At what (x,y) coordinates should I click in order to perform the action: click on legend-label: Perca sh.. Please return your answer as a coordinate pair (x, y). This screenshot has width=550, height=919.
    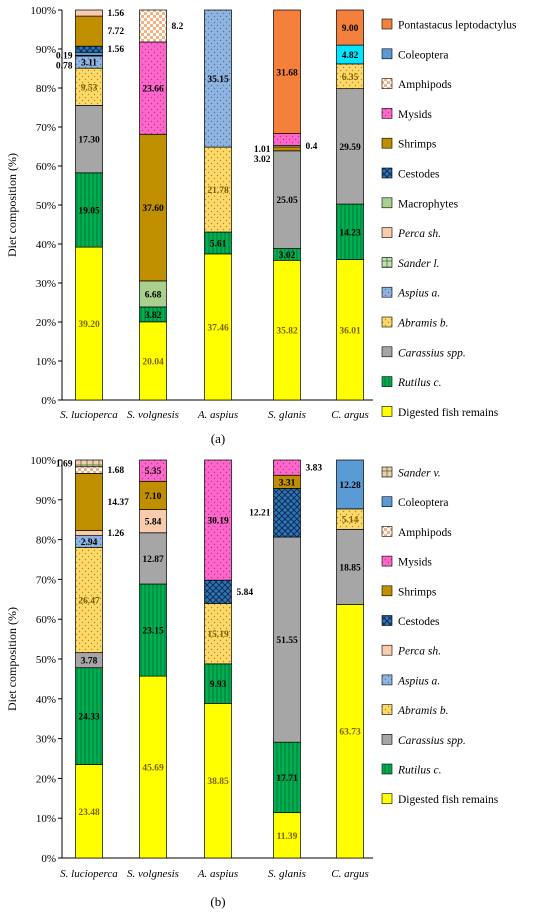
    Looking at the image, I should click on (419, 652).